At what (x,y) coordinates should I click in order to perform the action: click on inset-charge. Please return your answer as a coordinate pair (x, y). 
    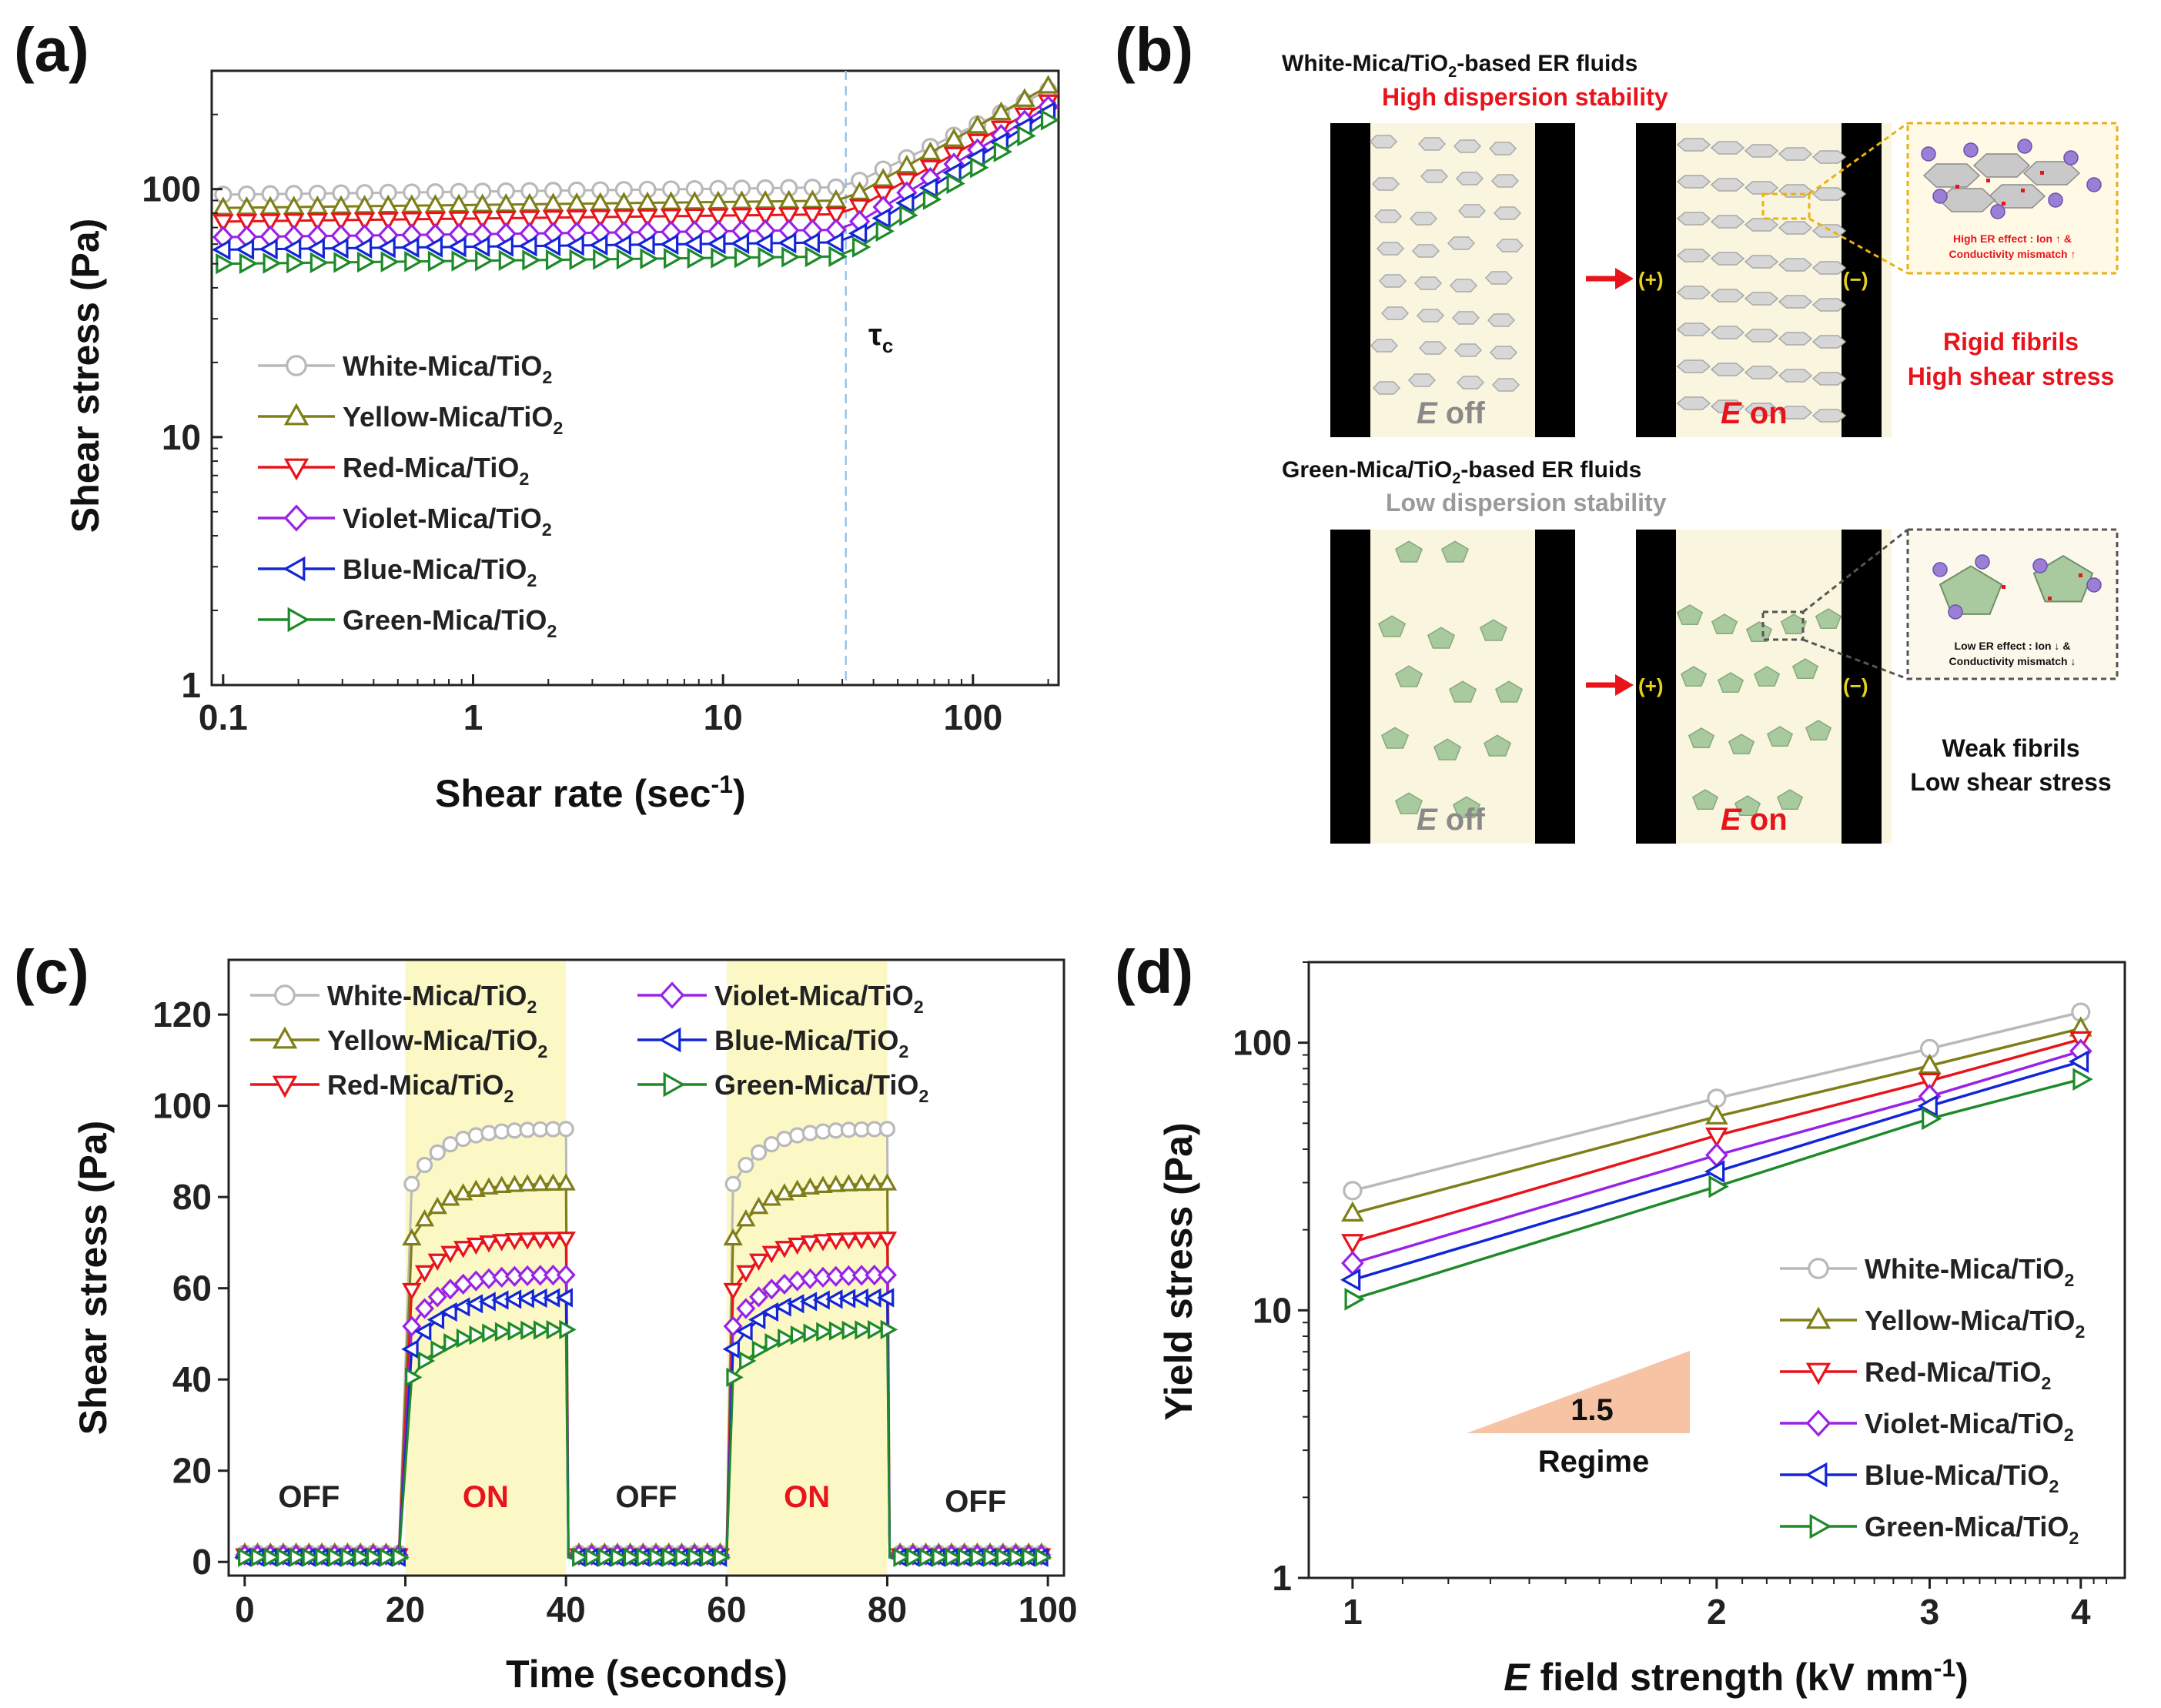
    Looking at the image, I should click on (1957, 187).